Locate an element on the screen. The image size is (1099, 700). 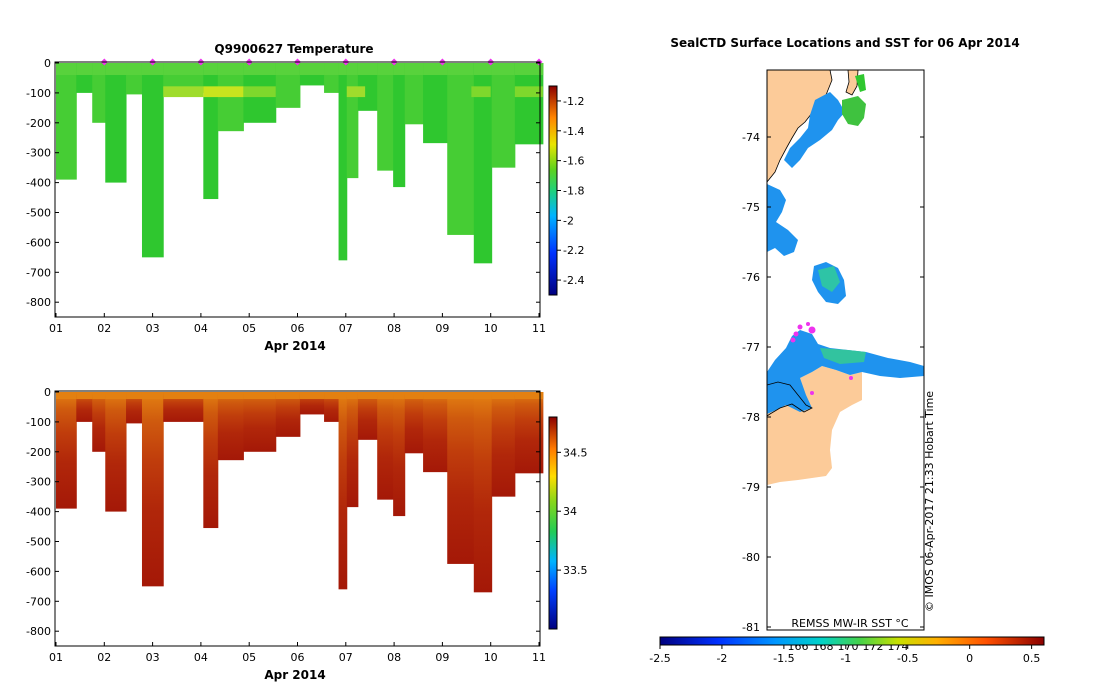
temperature-y-tick-label: -400 is located at coordinates (38, 183).